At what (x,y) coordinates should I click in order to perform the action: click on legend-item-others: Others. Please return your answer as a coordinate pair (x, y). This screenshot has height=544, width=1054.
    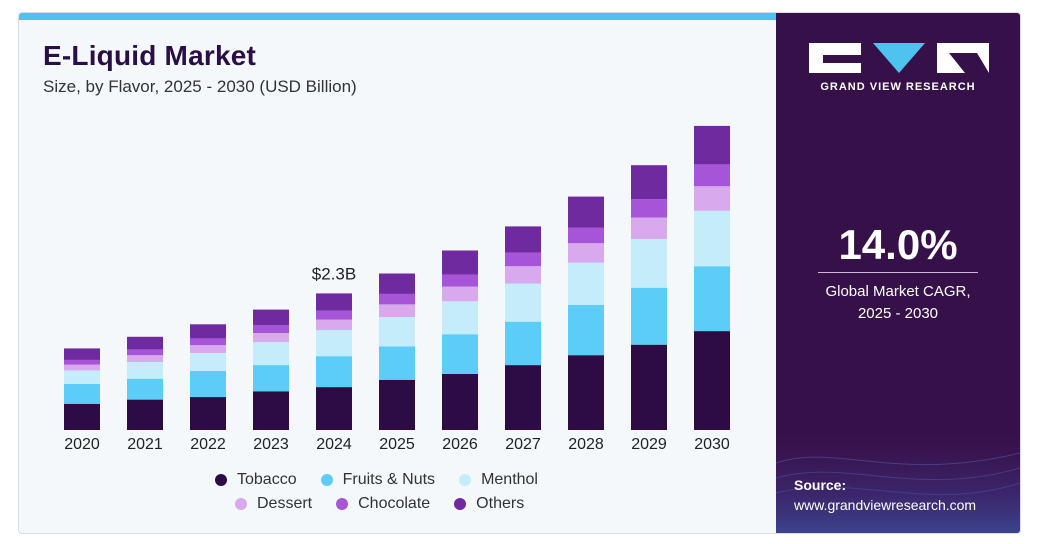
    Looking at the image, I should click on (489, 504).